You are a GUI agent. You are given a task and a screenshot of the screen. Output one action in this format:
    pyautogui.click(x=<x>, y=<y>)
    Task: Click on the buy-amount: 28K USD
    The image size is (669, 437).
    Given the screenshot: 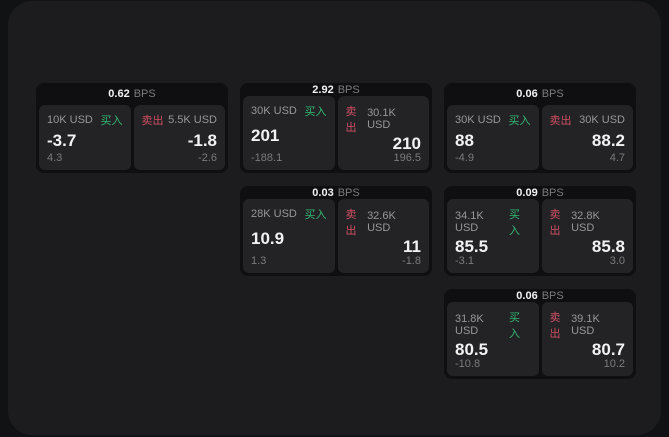 What is the action you would take?
    pyautogui.click(x=274, y=214)
    